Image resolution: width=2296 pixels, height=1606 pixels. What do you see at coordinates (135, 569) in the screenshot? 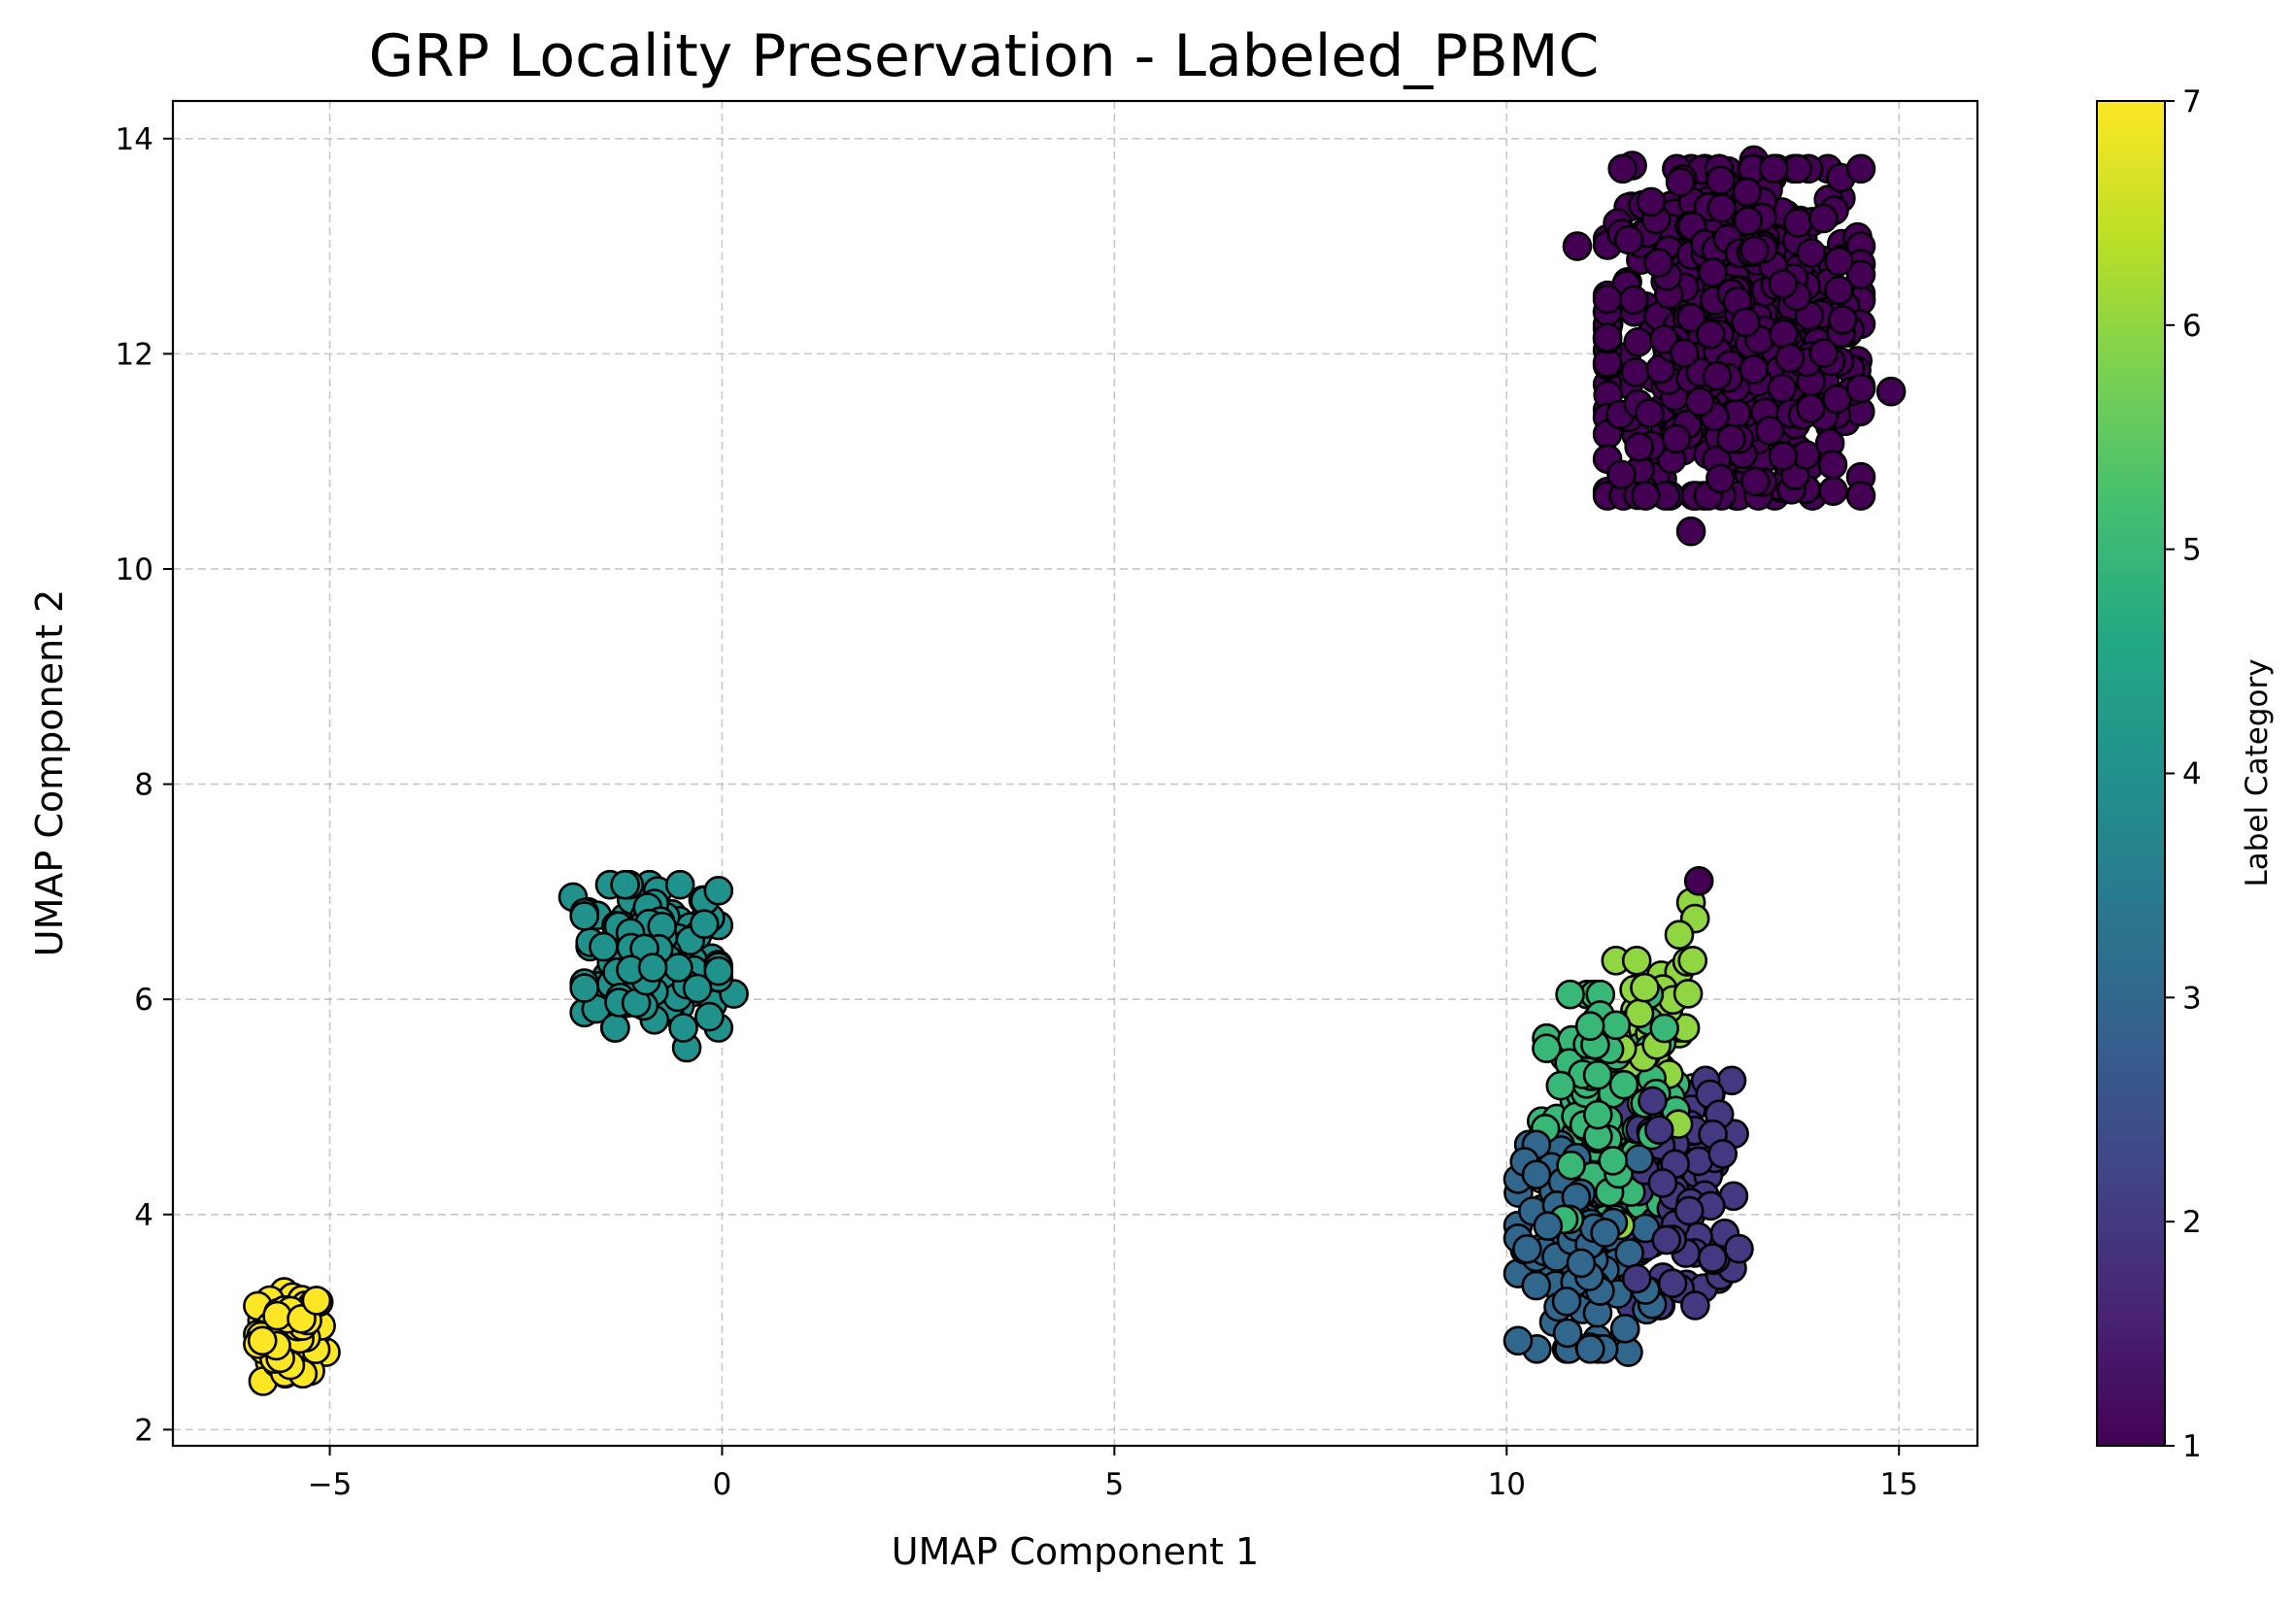
I see `y-tick-label: 10` at bounding box center [135, 569].